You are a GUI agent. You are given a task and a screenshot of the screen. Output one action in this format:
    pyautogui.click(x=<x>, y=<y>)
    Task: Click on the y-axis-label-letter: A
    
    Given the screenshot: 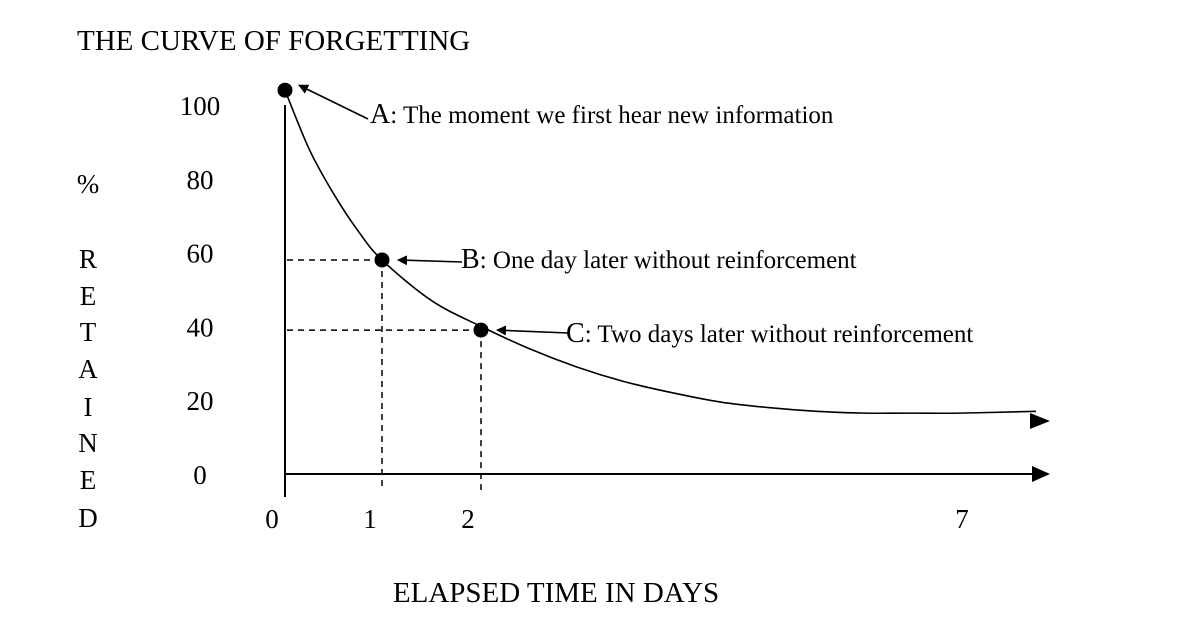 What is the action you would take?
    pyautogui.click(x=88, y=369)
    